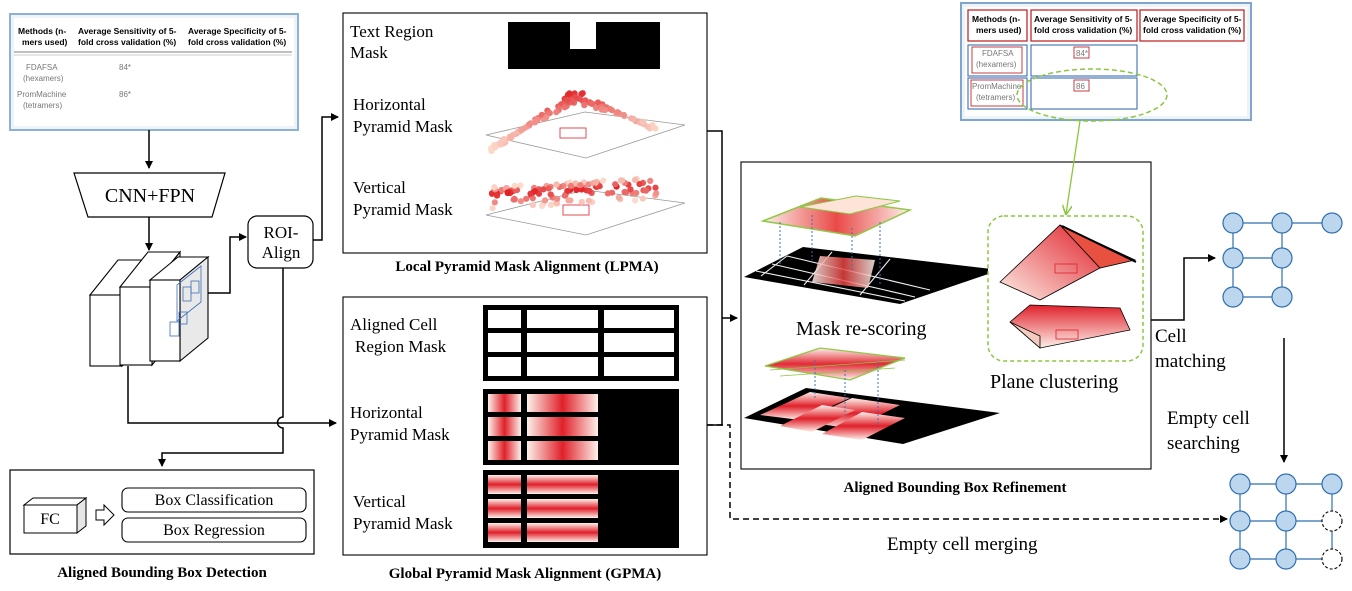 Image resolution: width=1352 pixels, height=591 pixels. I want to click on gpma-title: Global Pyramid Mask Alignment (GPMA), so click(525, 574).